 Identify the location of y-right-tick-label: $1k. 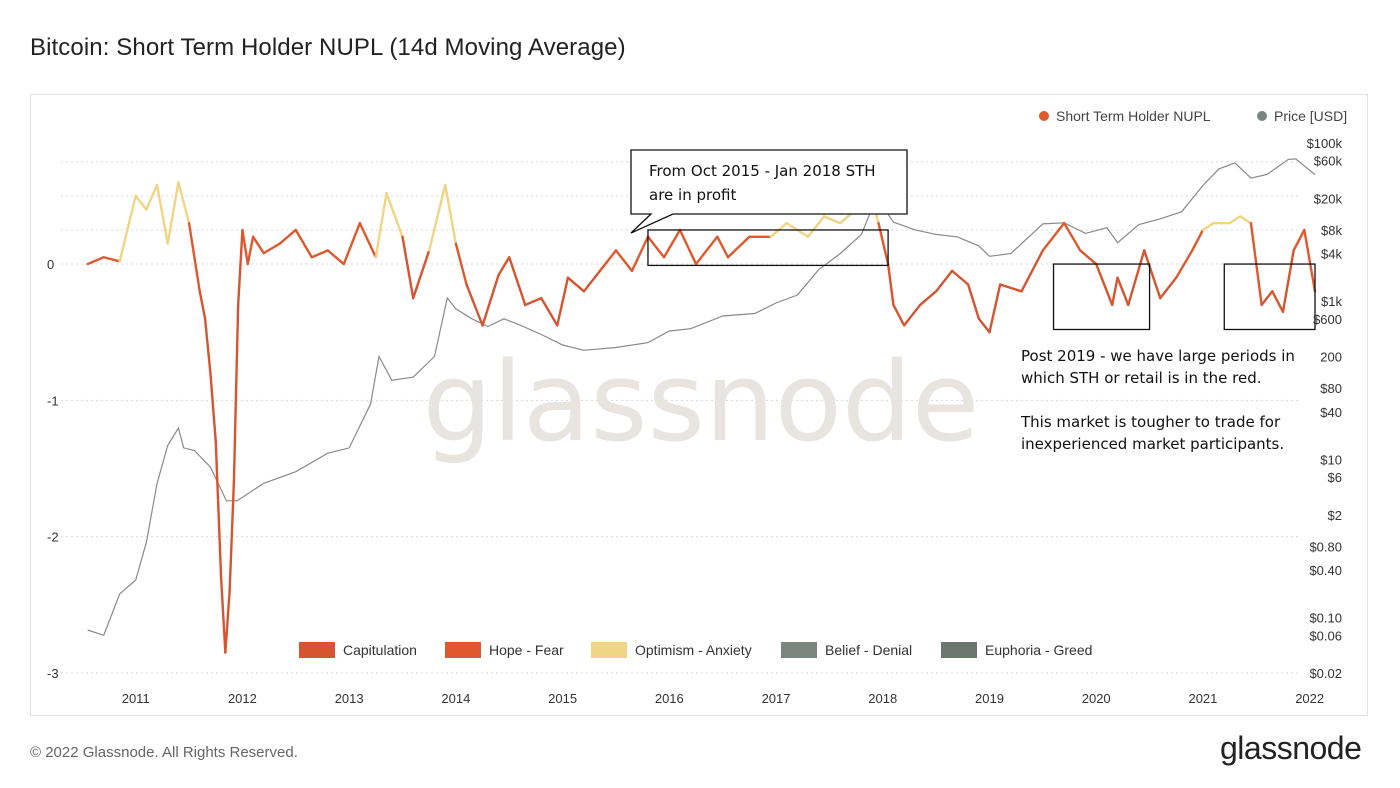
(1331, 301).